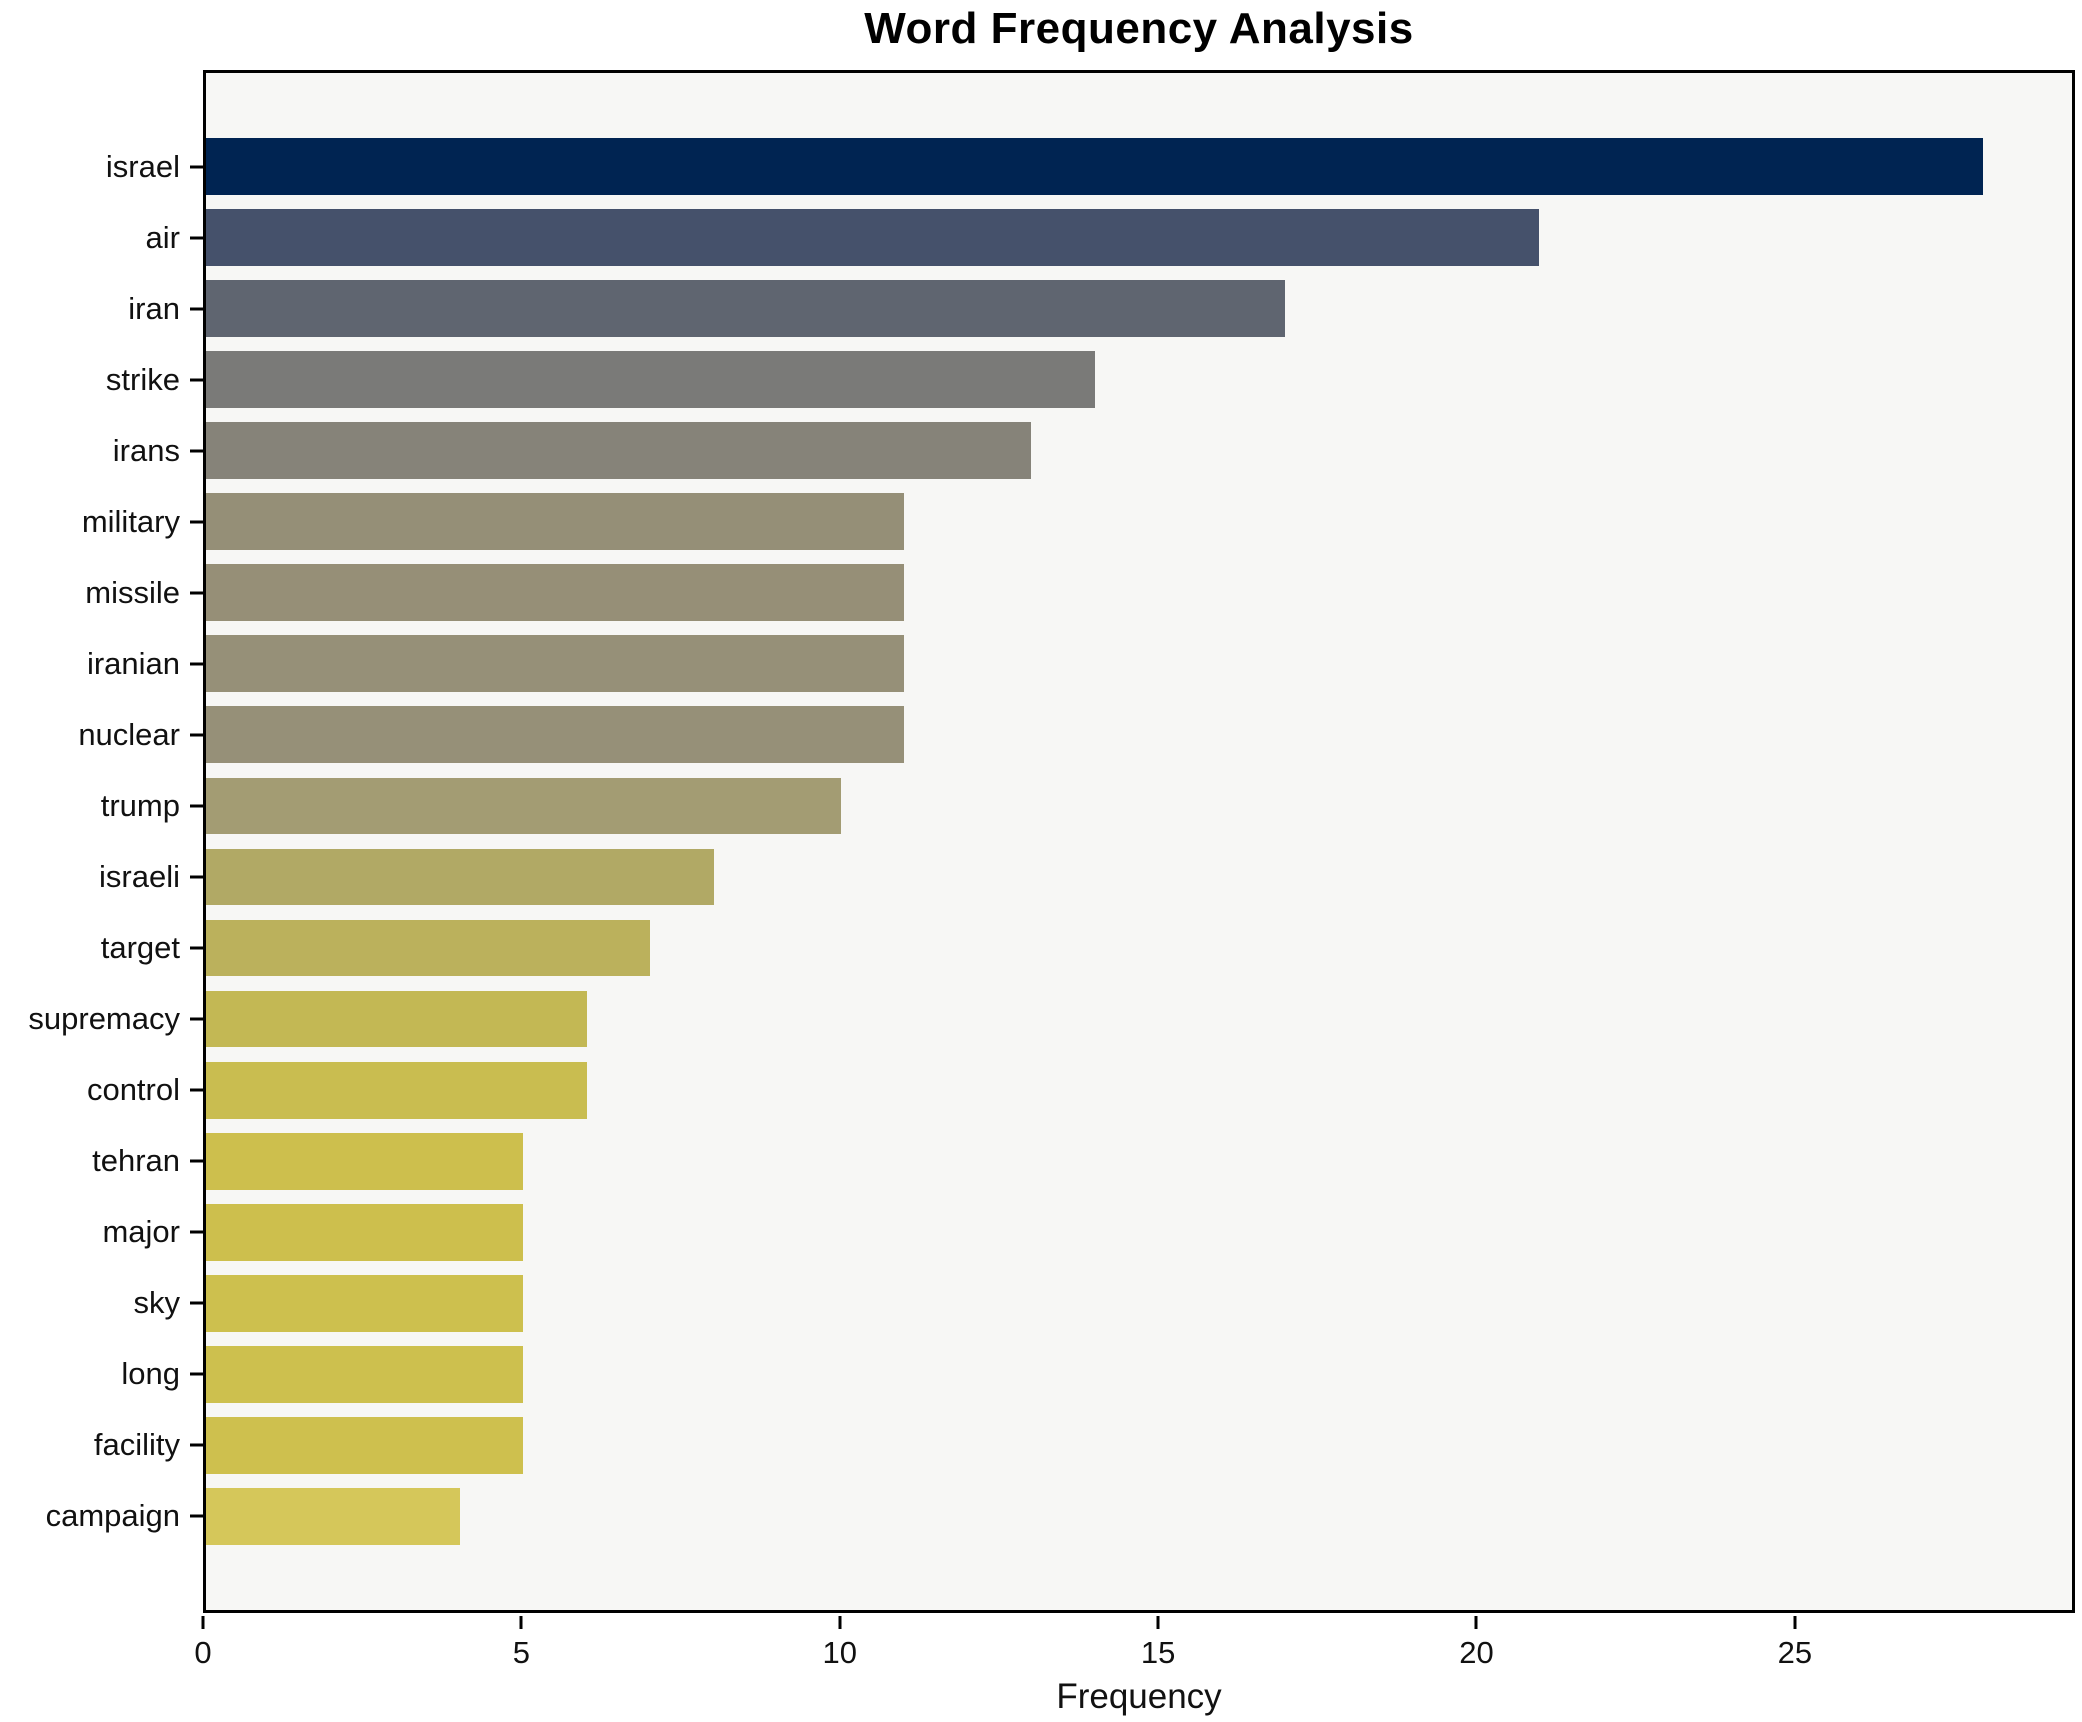  Describe the element at coordinates (521, 1652) in the screenshot. I see `x-tick-label: 5` at that location.